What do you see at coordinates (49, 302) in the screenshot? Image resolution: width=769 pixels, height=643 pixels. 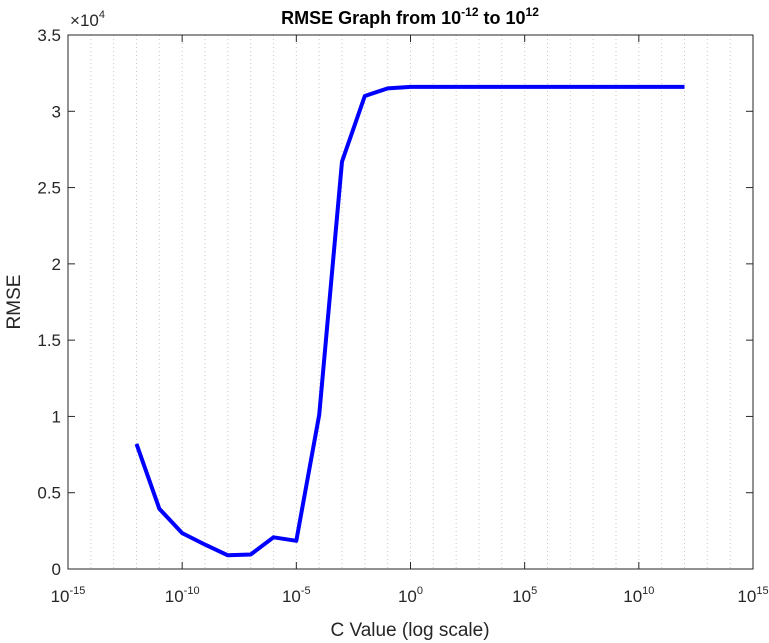 I see `y-tick-labels: 0 0.5 1 1.5 2 2.5 3 3.5` at bounding box center [49, 302].